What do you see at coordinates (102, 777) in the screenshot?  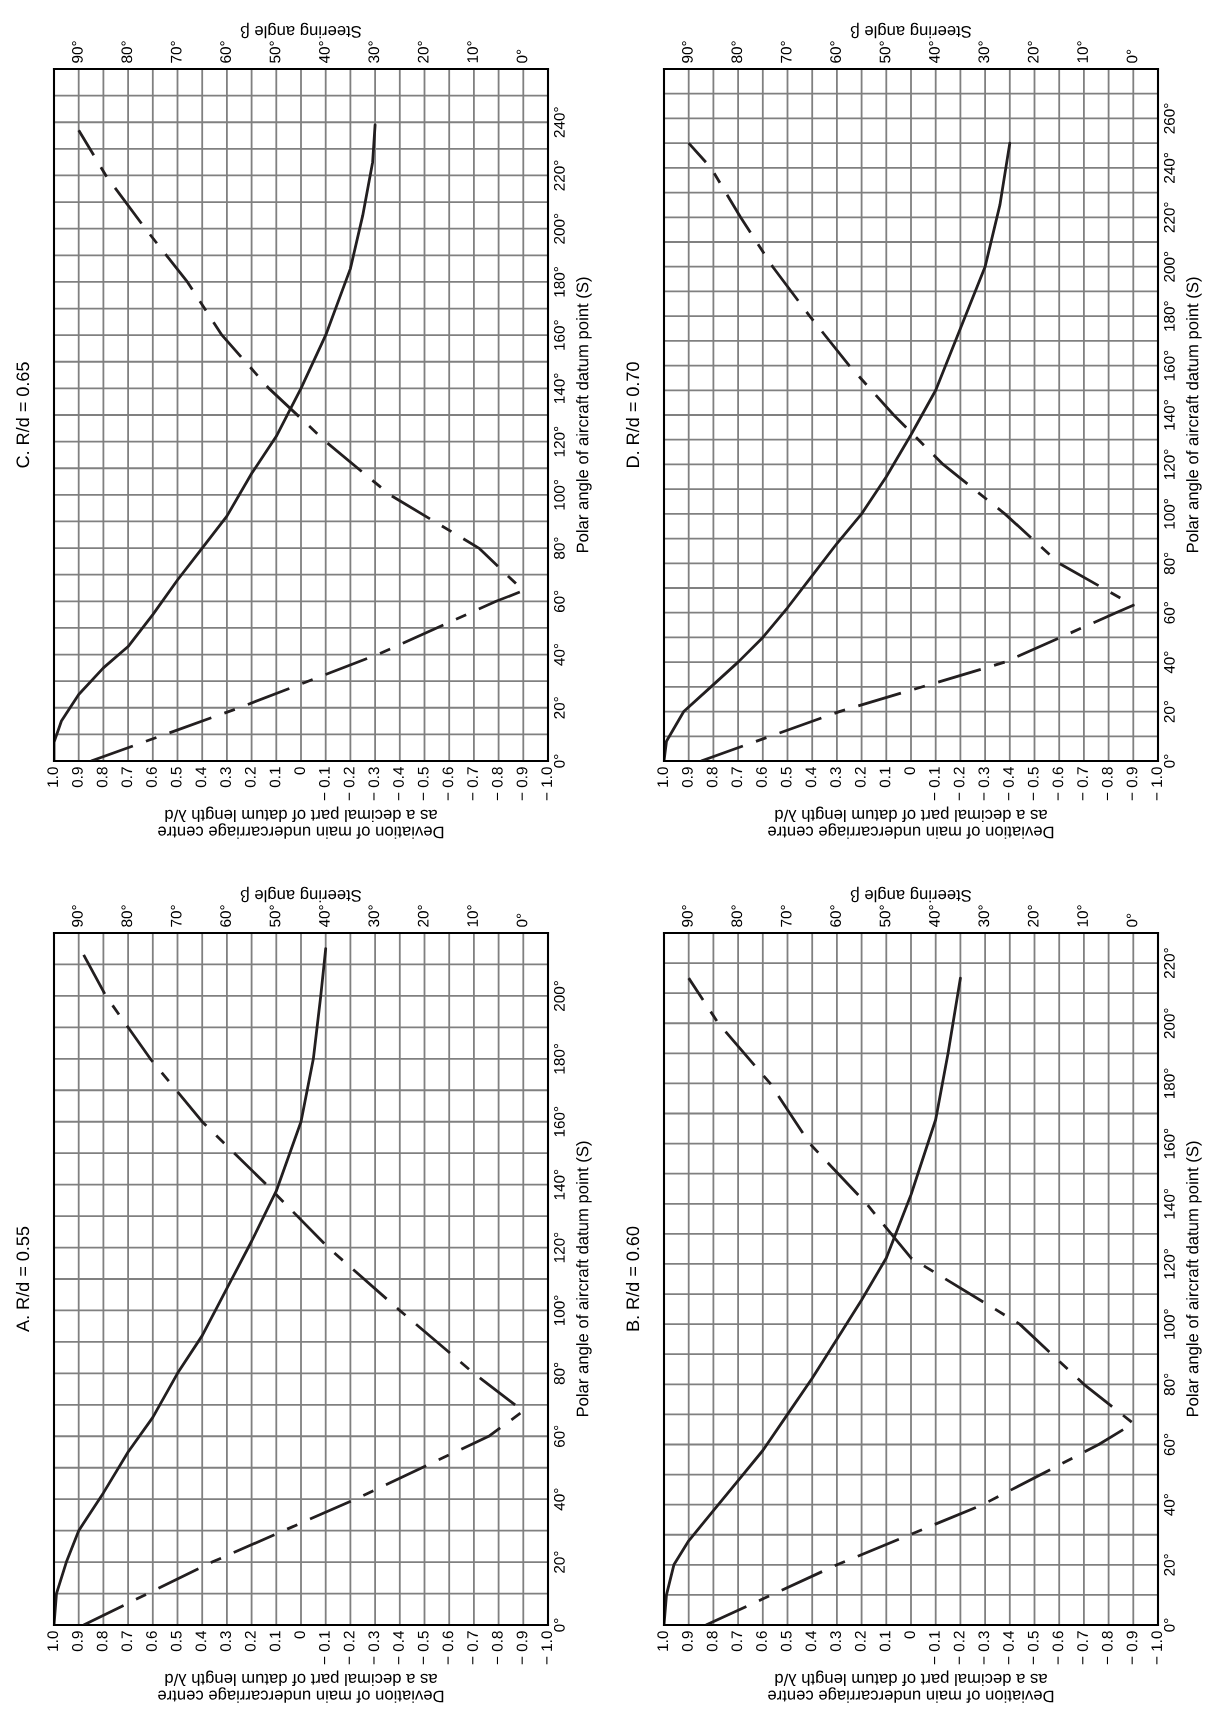 I see `x-tick-label: 0.8` at bounding box center [102, 777].